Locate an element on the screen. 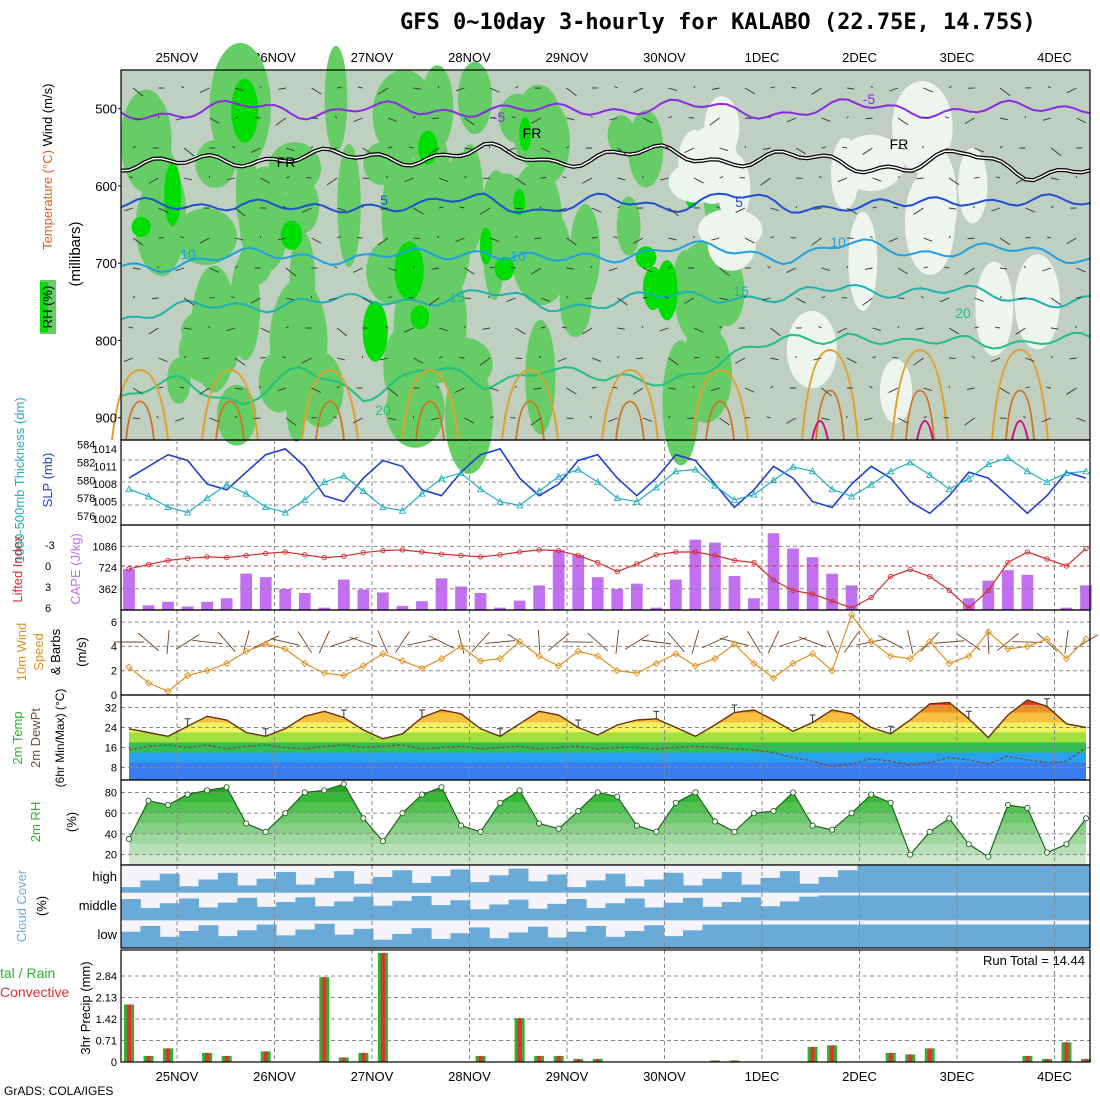 This screenshot has height=1104, width=1100. date-label-bottom: 26NOV is located at coordinates (274, 1076).